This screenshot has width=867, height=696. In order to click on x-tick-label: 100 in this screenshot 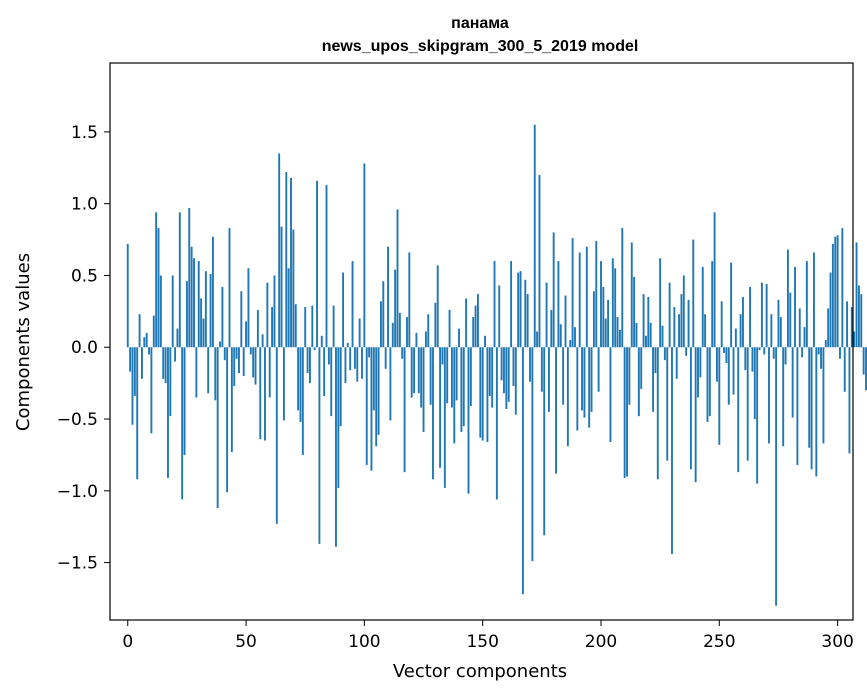, I will do `click(364, 642)`.